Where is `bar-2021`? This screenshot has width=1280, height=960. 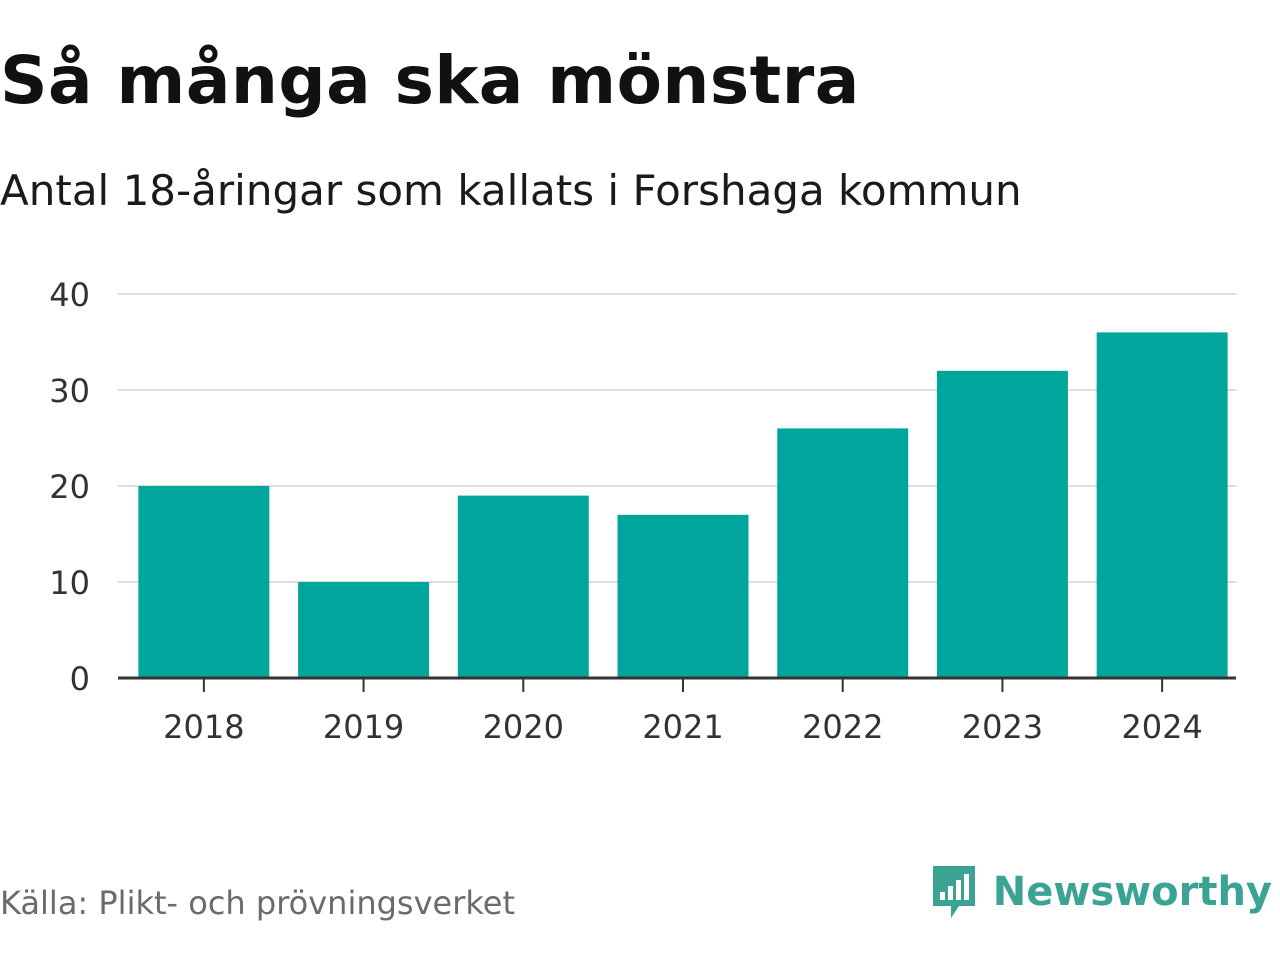
bar-2021 is located at coordinates (683, 596).